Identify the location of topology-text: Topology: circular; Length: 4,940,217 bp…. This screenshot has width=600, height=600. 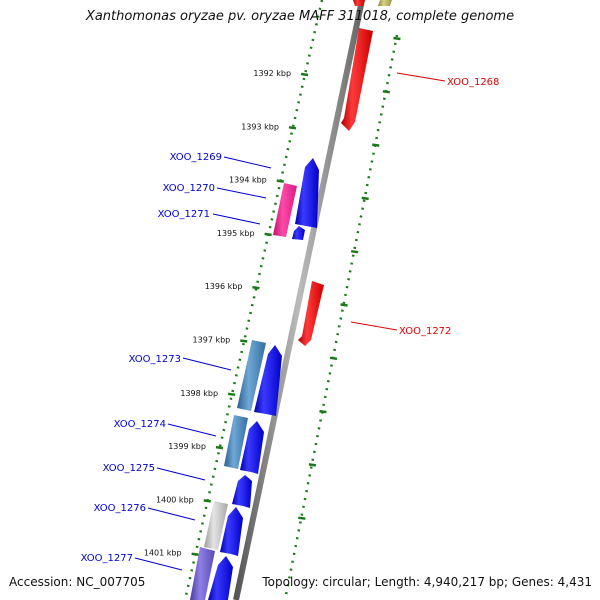
(427, 582).